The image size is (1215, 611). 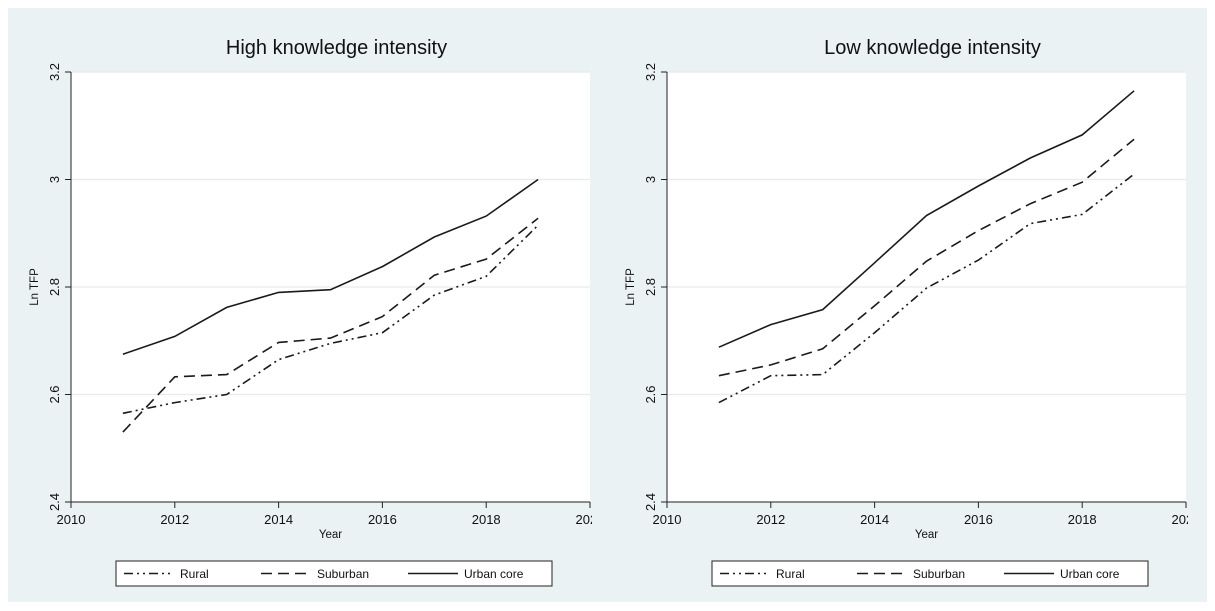 I want to click on chart-title: Low knowledge intensity, so click(x=932, y=48).